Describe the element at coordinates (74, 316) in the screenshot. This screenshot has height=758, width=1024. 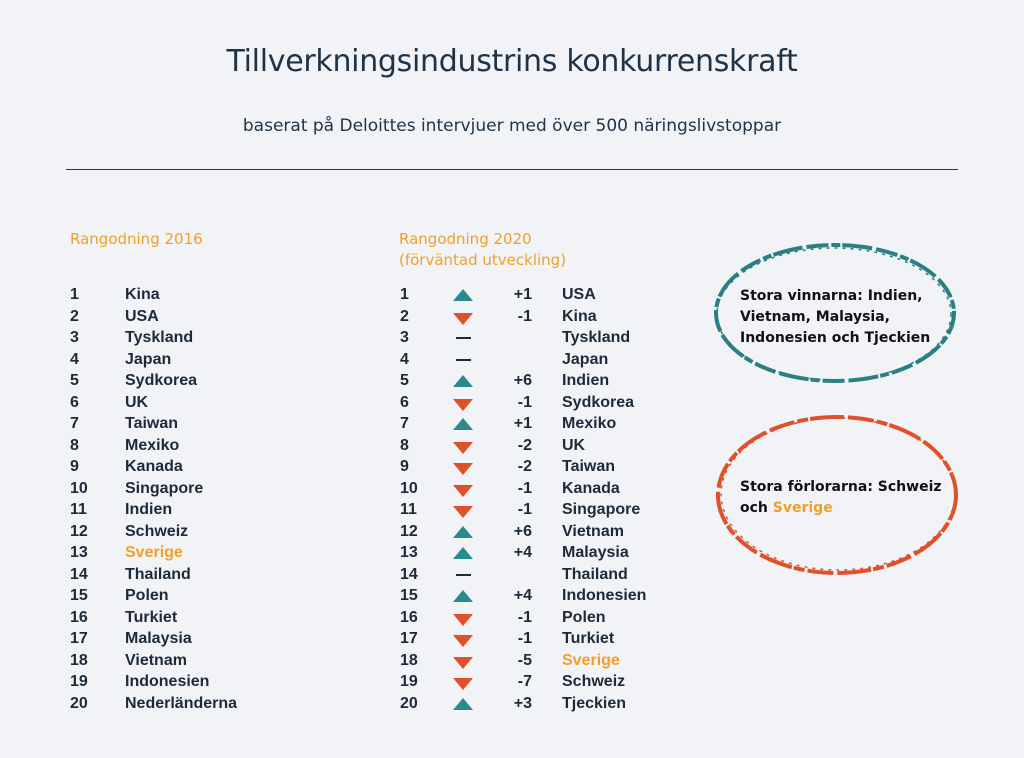
I see `rank-number: 2` at that location.